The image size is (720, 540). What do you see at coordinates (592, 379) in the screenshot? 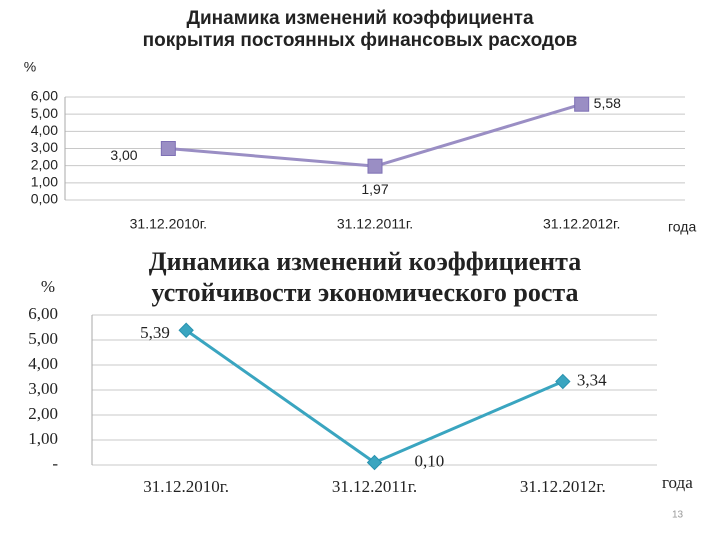
I see `data-label: 3,34` at bounding box center [592, 379].